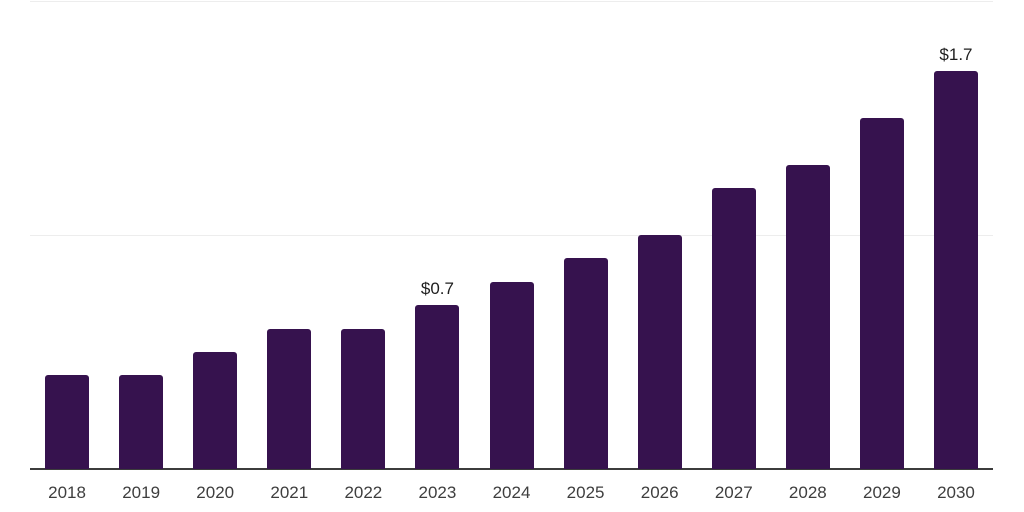 The image size is (1024, 512). I want to click on x-axis-label-2020: 2020, so click(215, 492).